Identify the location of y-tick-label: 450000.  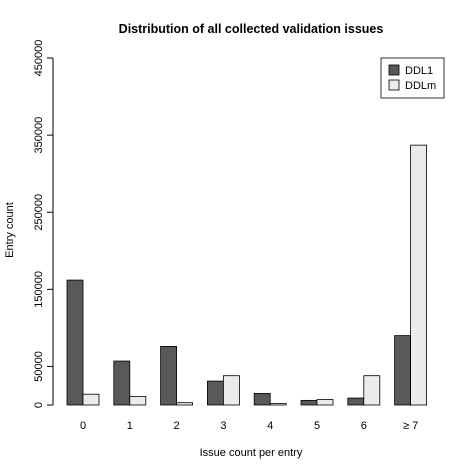
(39, 58).